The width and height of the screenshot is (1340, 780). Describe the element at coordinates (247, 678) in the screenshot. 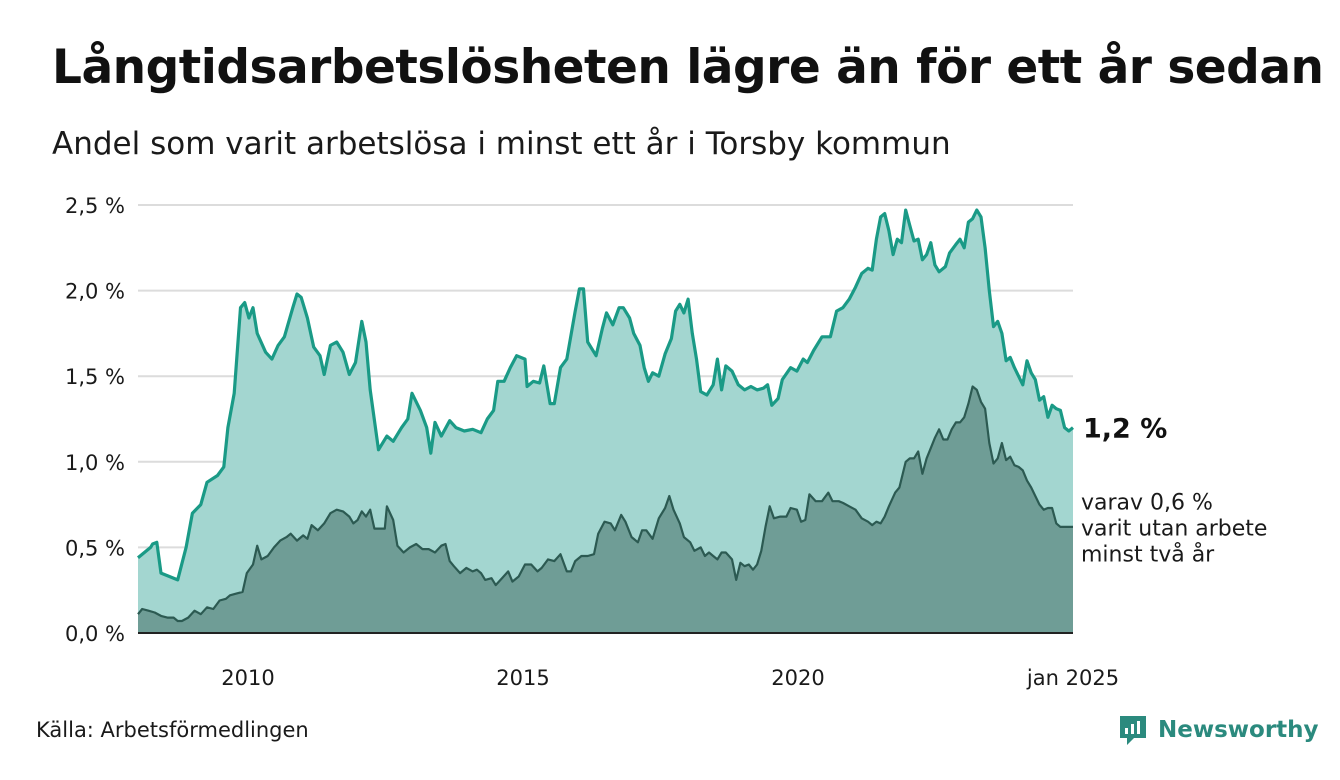

I see `x-tick-label: 2010` at that location.